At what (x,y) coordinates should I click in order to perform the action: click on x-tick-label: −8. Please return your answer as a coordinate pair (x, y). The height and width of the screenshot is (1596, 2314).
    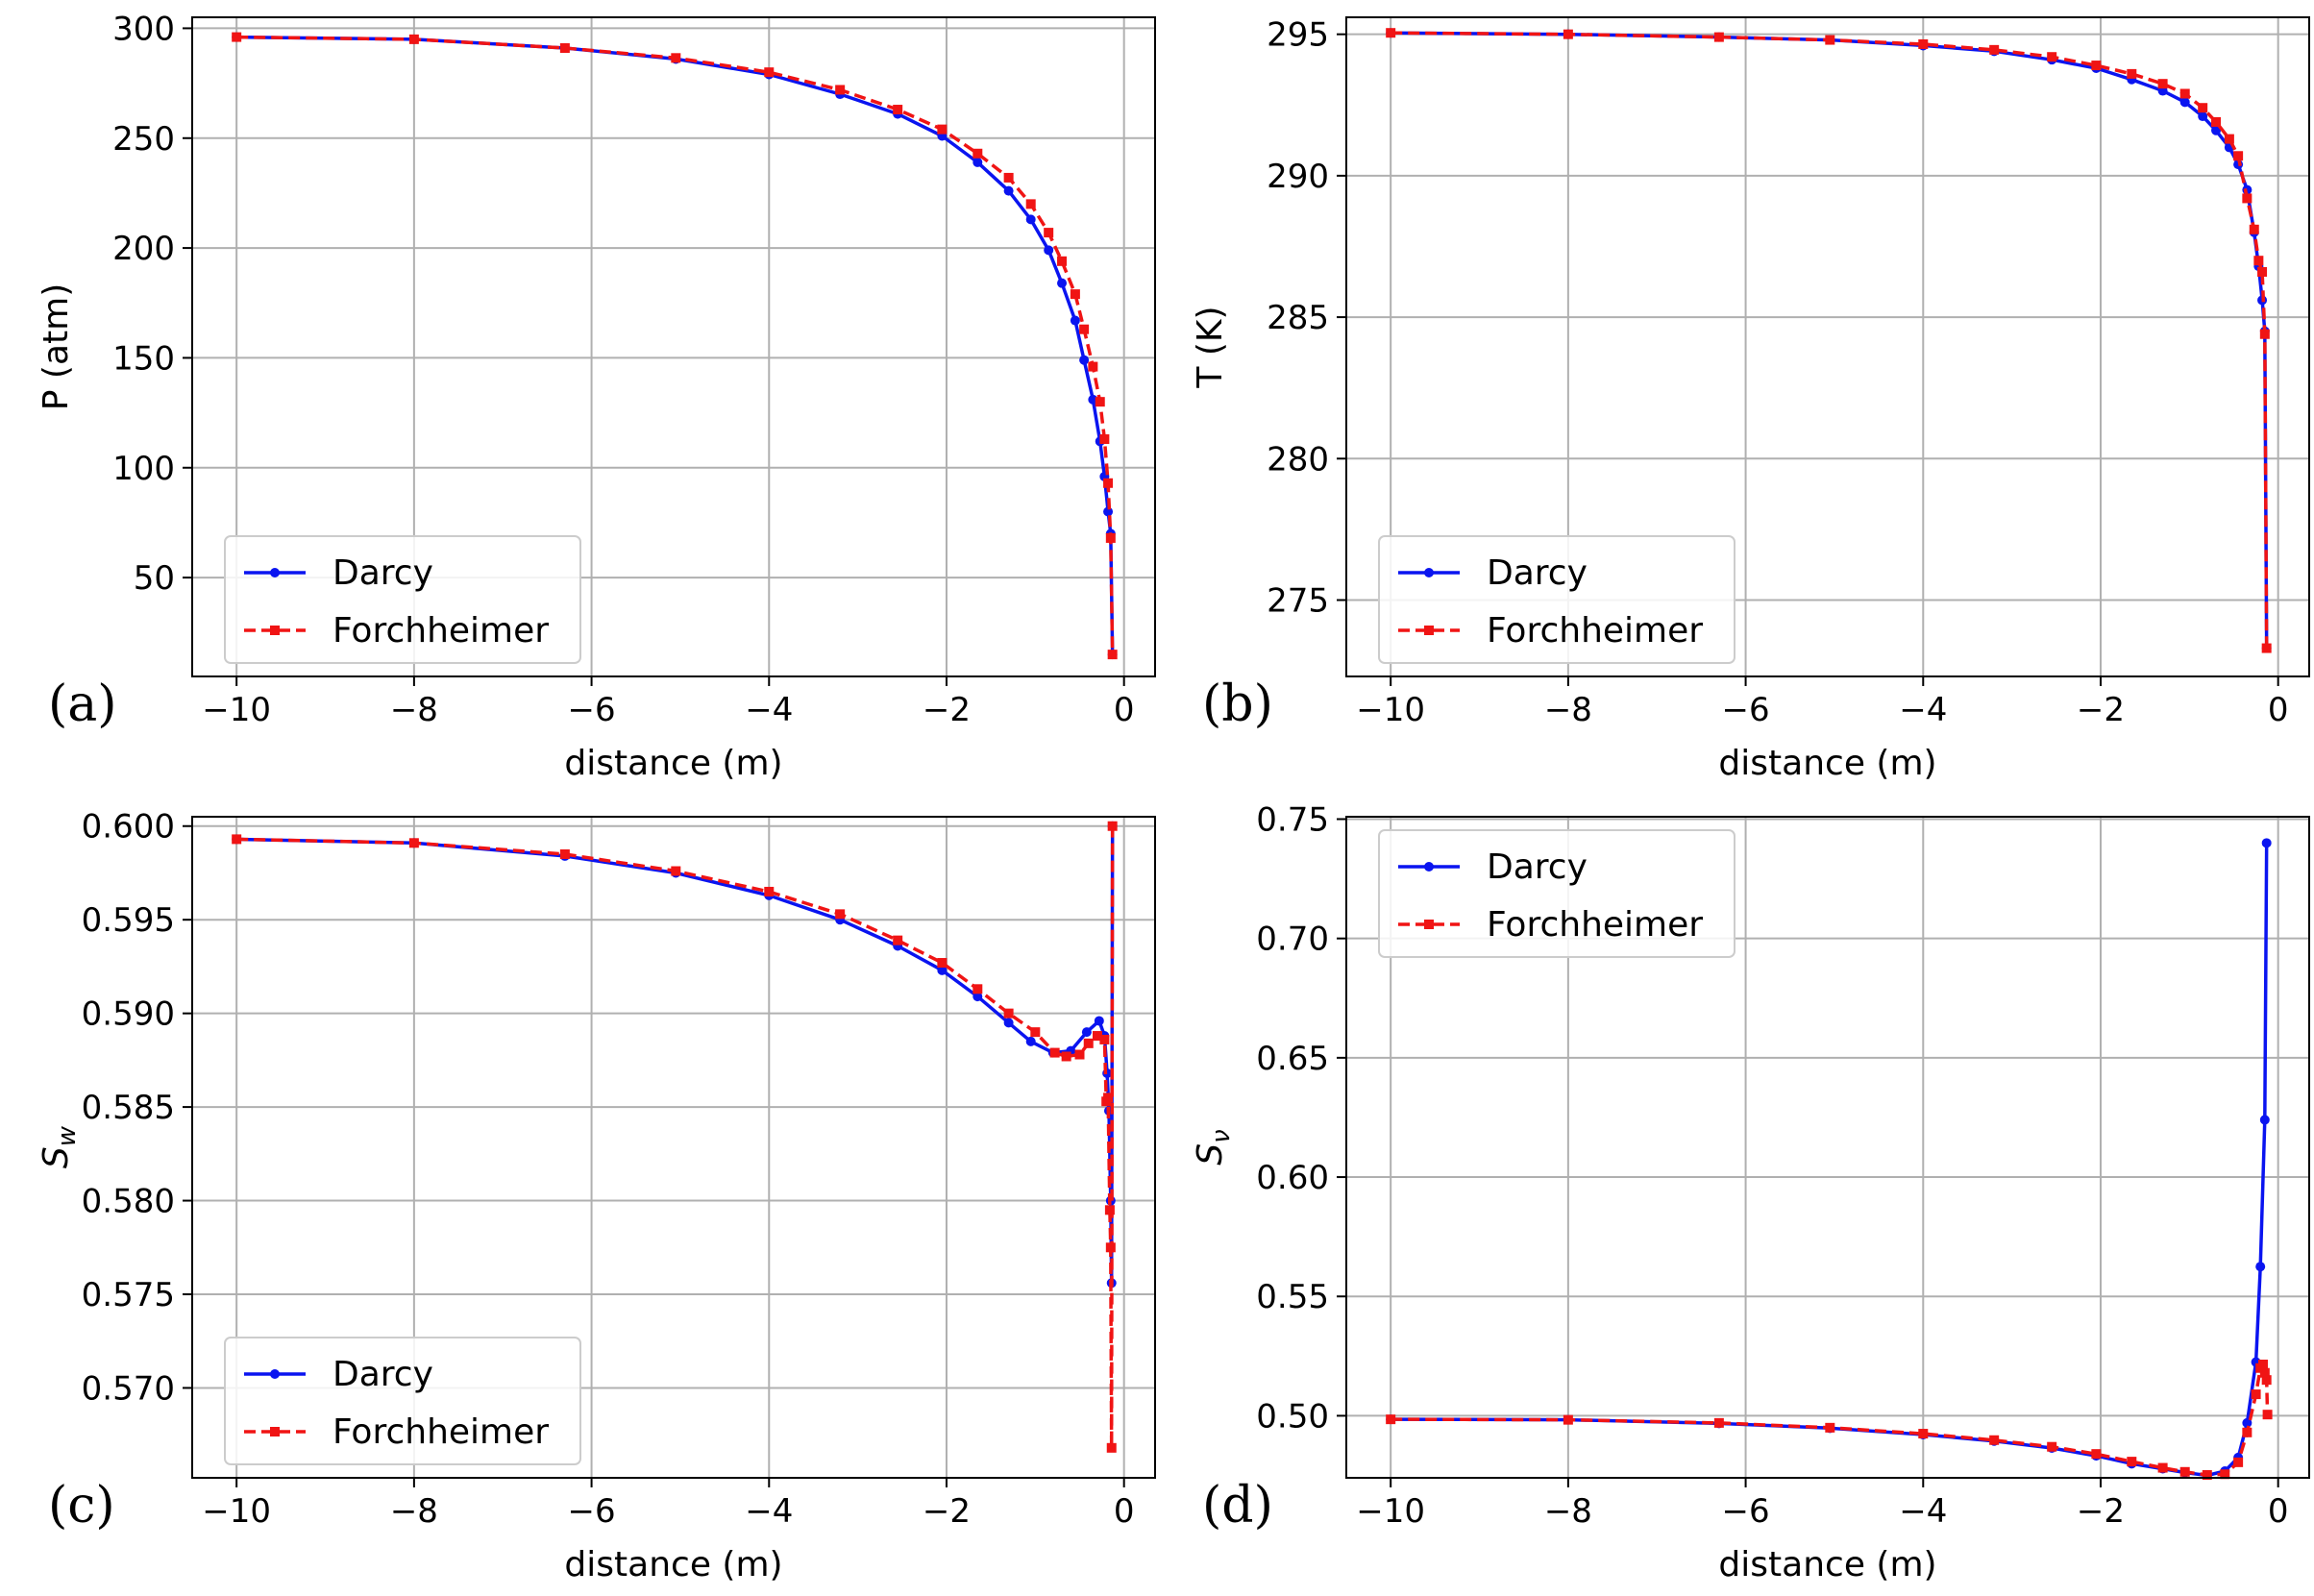
    Looking at the image, I should click on (1568, 1511).